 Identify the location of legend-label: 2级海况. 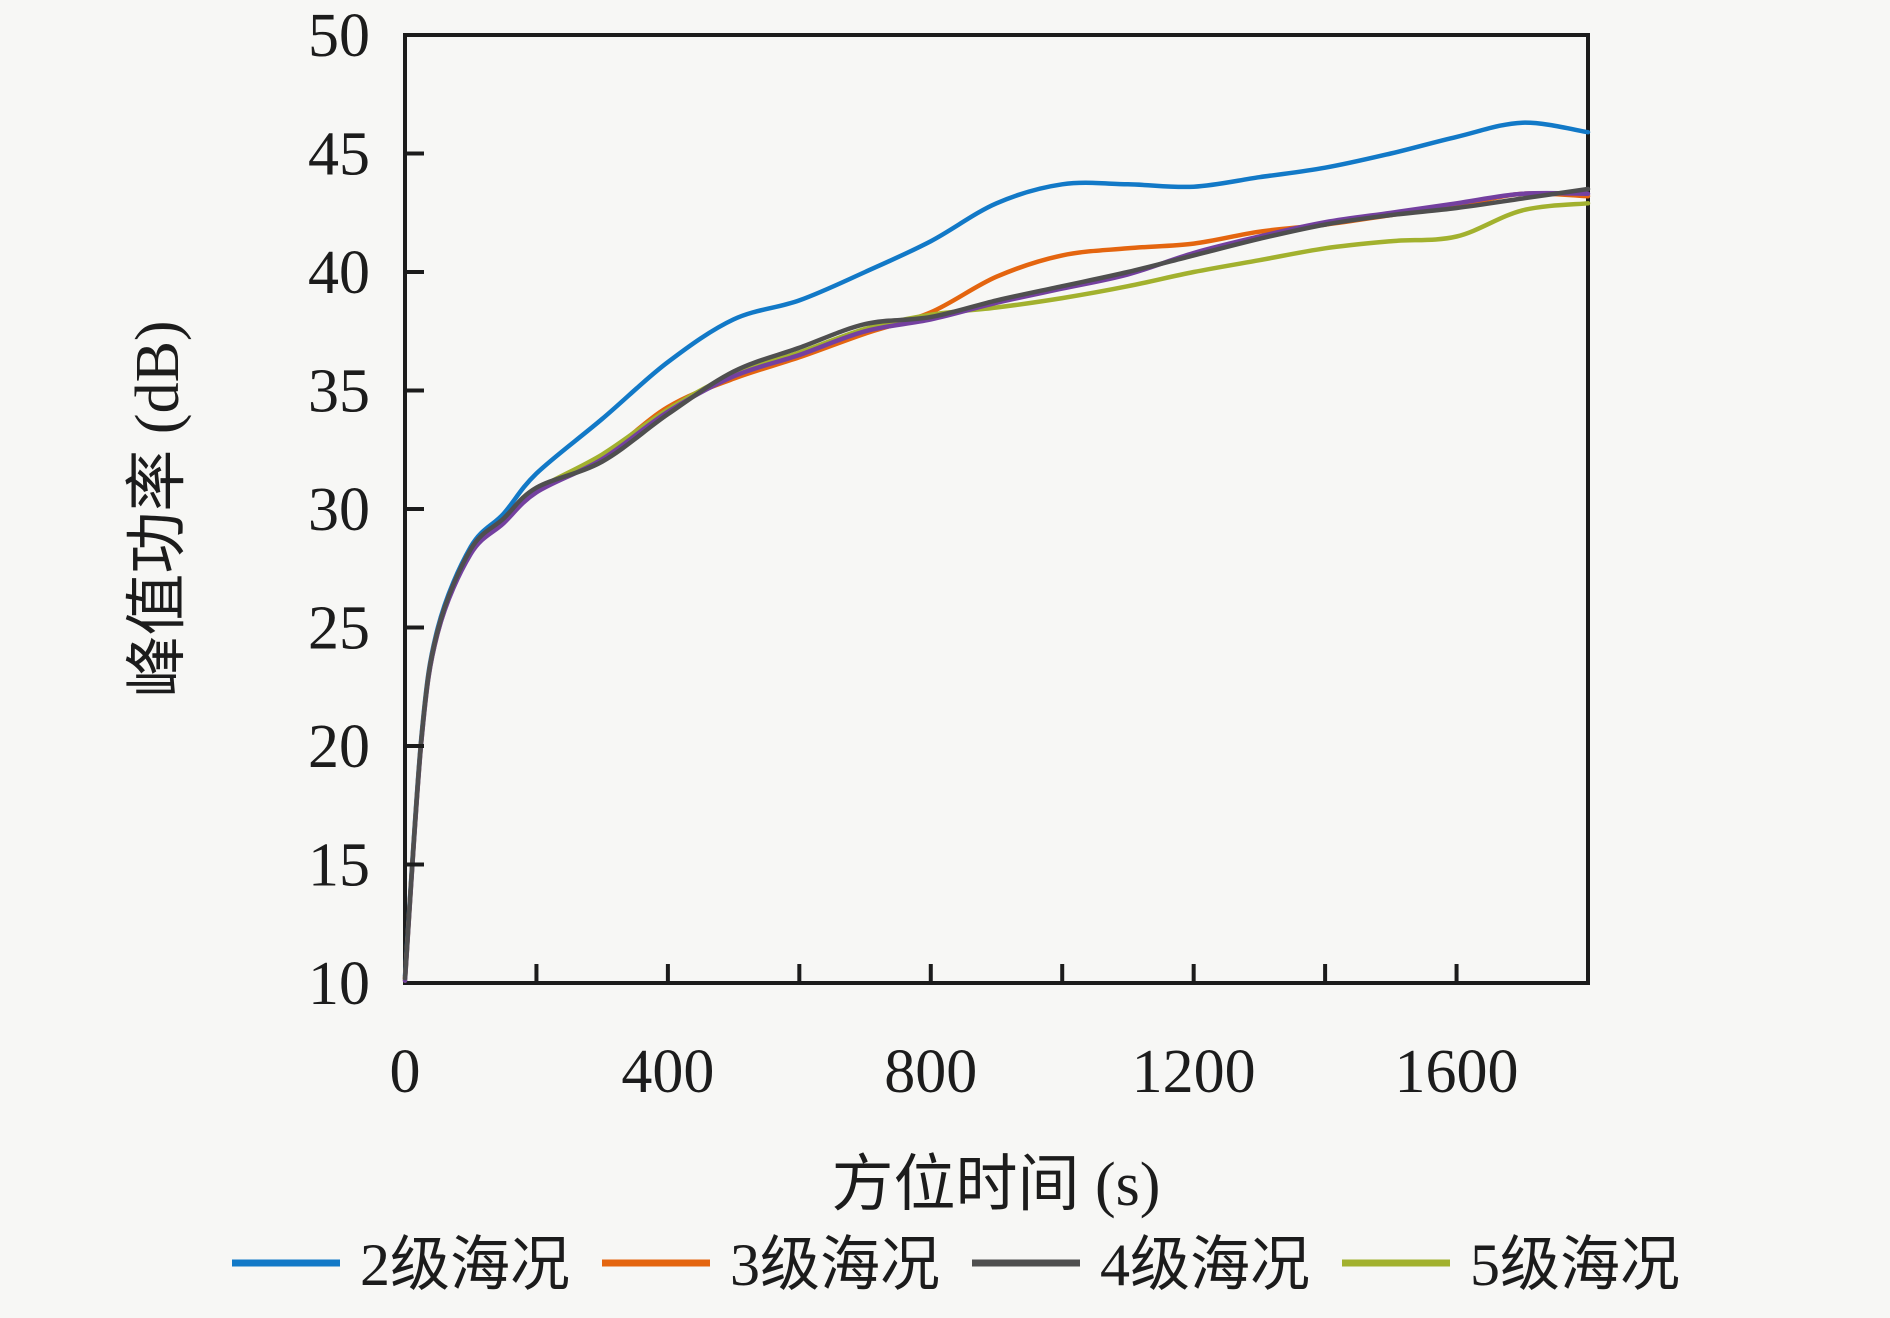
(465, 1265).